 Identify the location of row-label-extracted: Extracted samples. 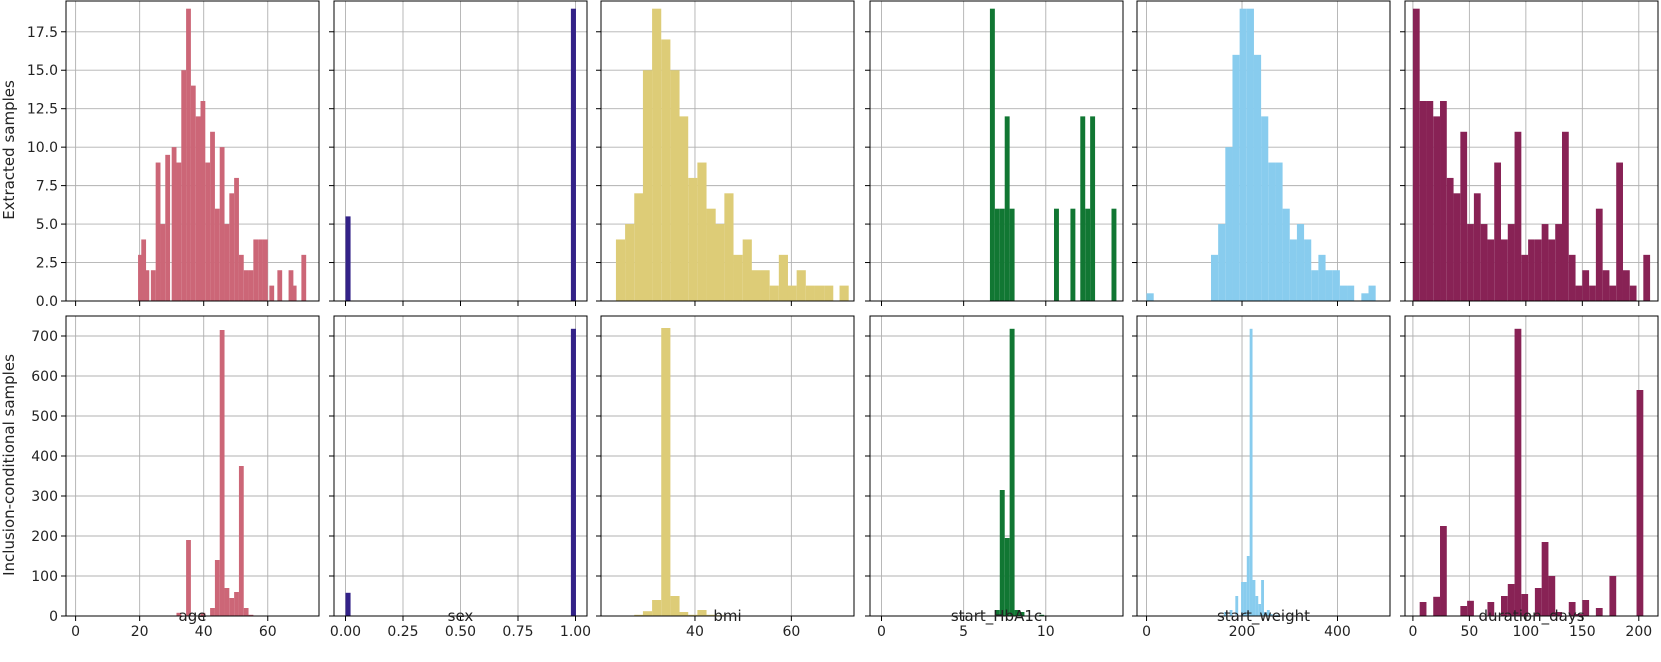
(9, 150).